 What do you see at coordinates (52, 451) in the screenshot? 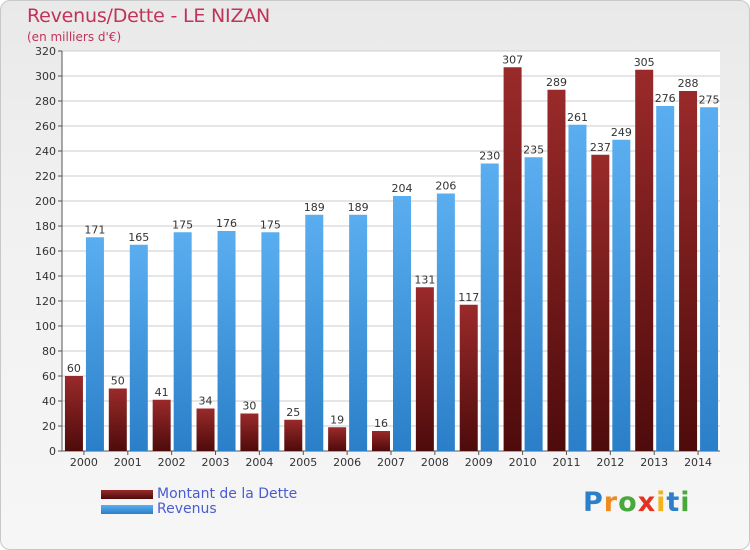
I see `y-tick-label: 0` at bounding box center [52, 451].